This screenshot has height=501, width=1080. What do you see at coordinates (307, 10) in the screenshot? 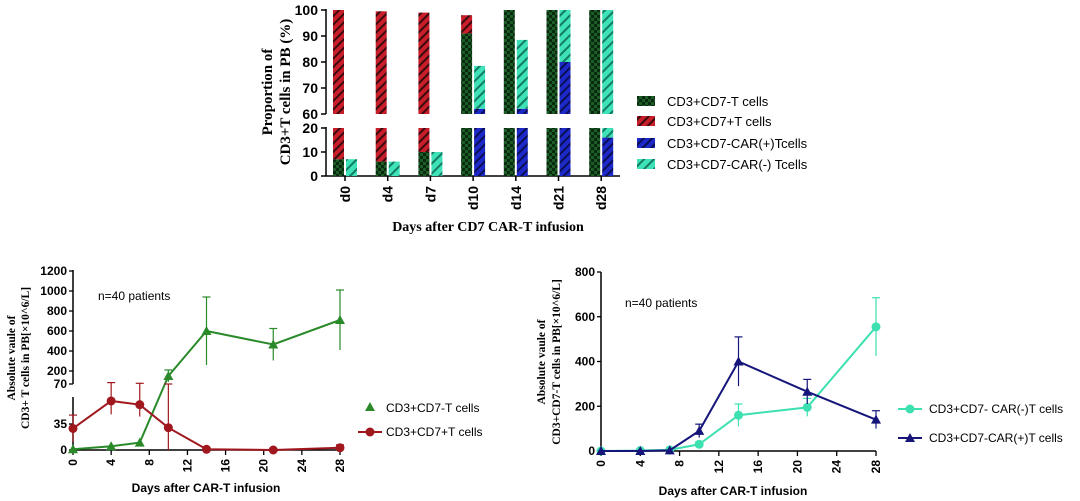
I see `bar-y-tick-label: 100` at bounding box center [307, 10].